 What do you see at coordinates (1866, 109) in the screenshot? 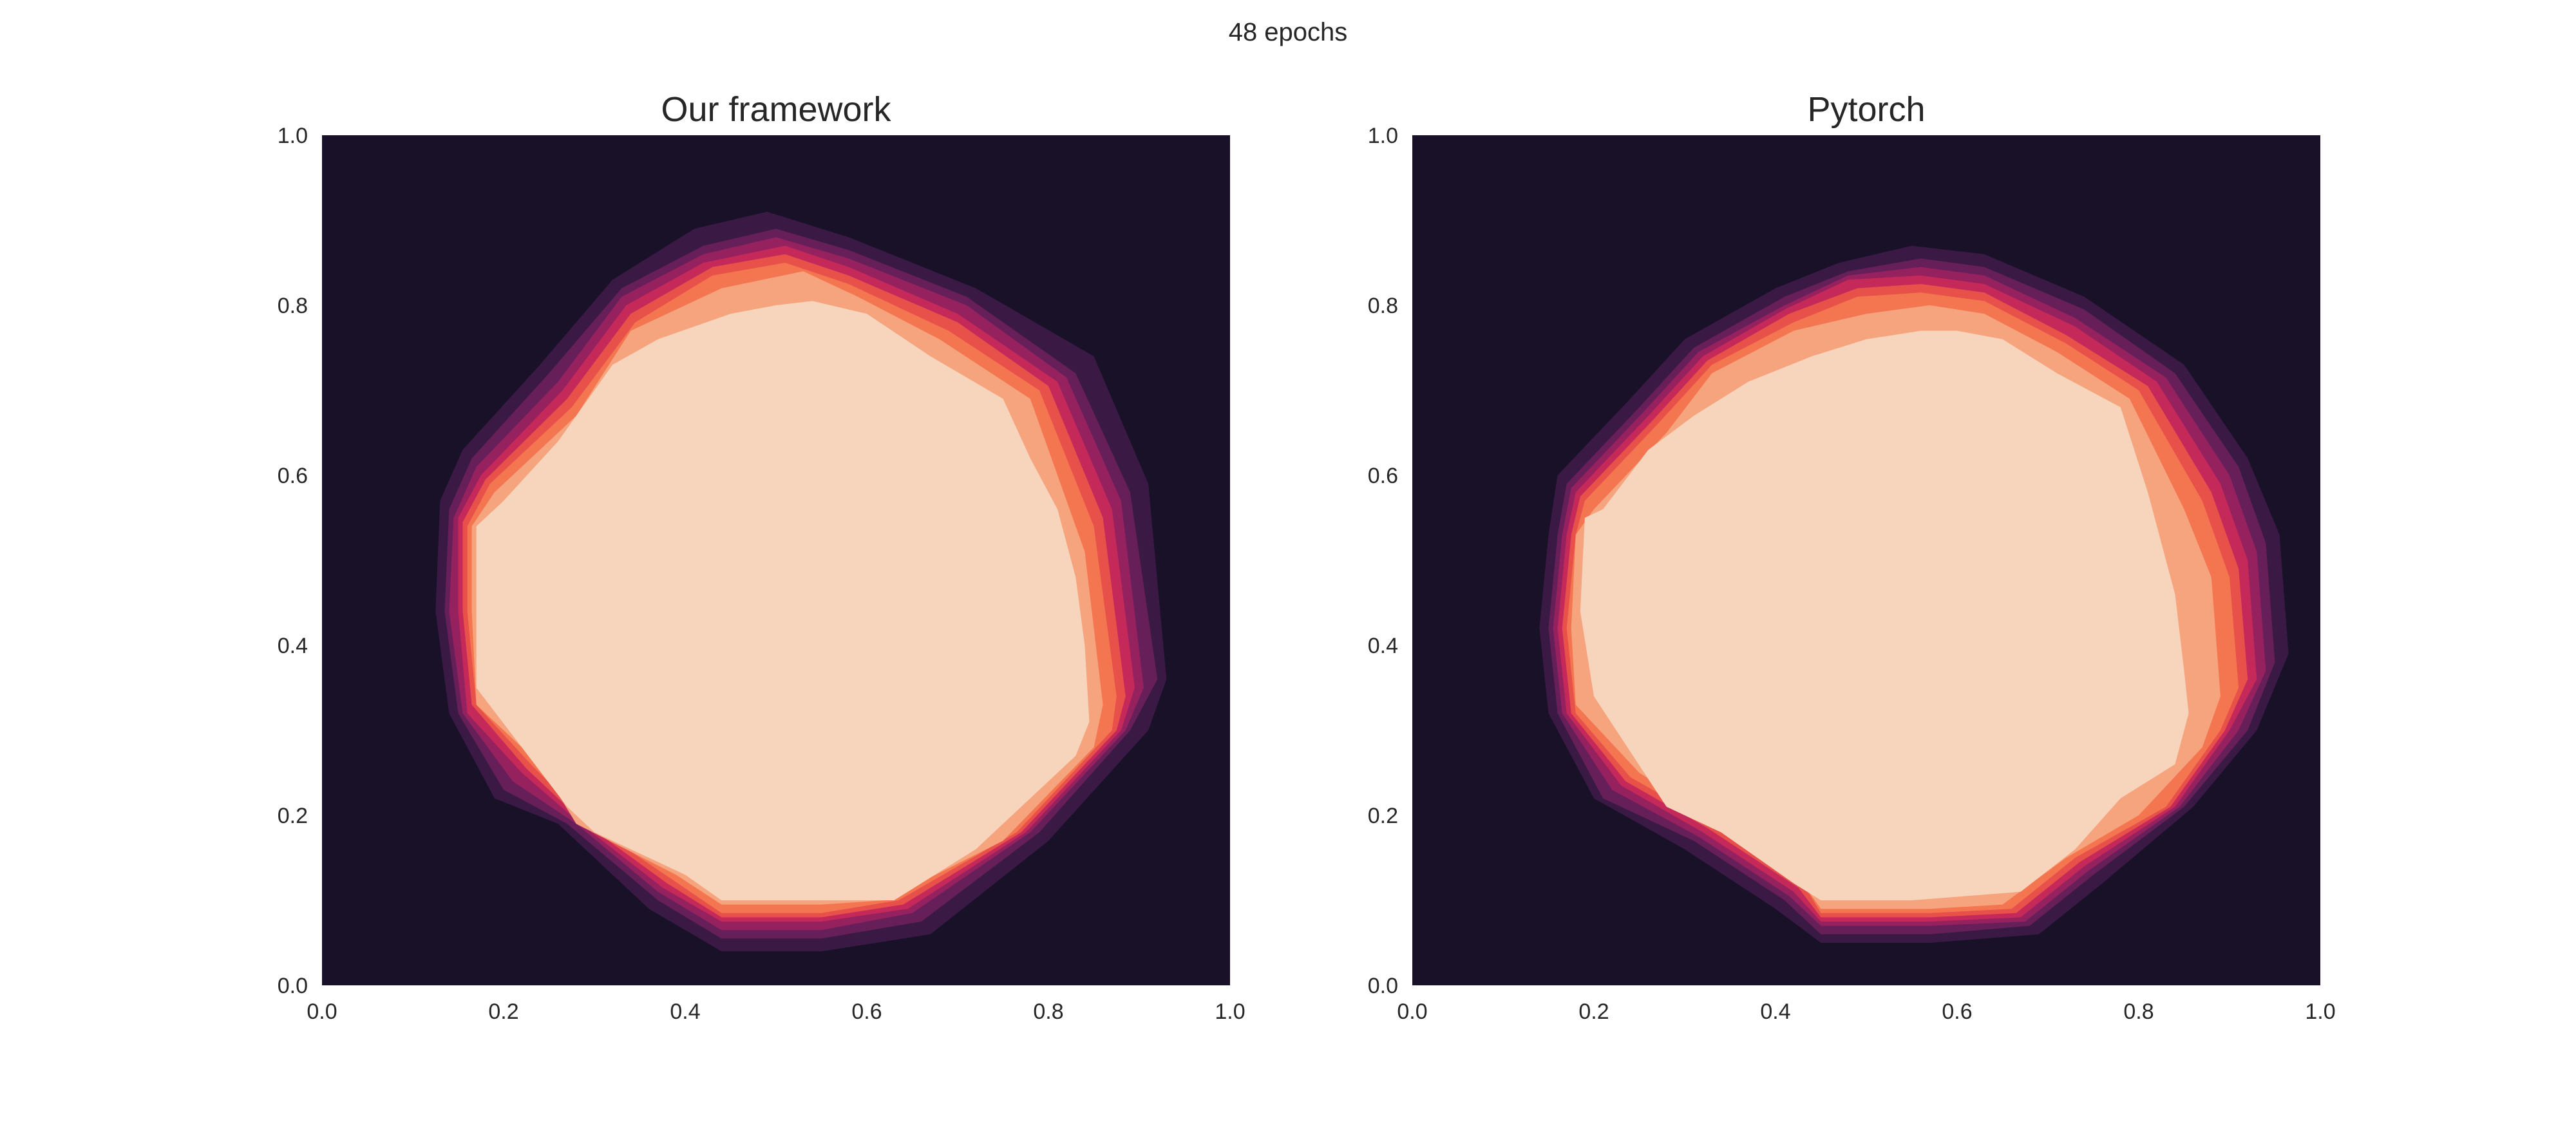
I see `plot-title: Pytorch` at bounding box center [1866, 109].